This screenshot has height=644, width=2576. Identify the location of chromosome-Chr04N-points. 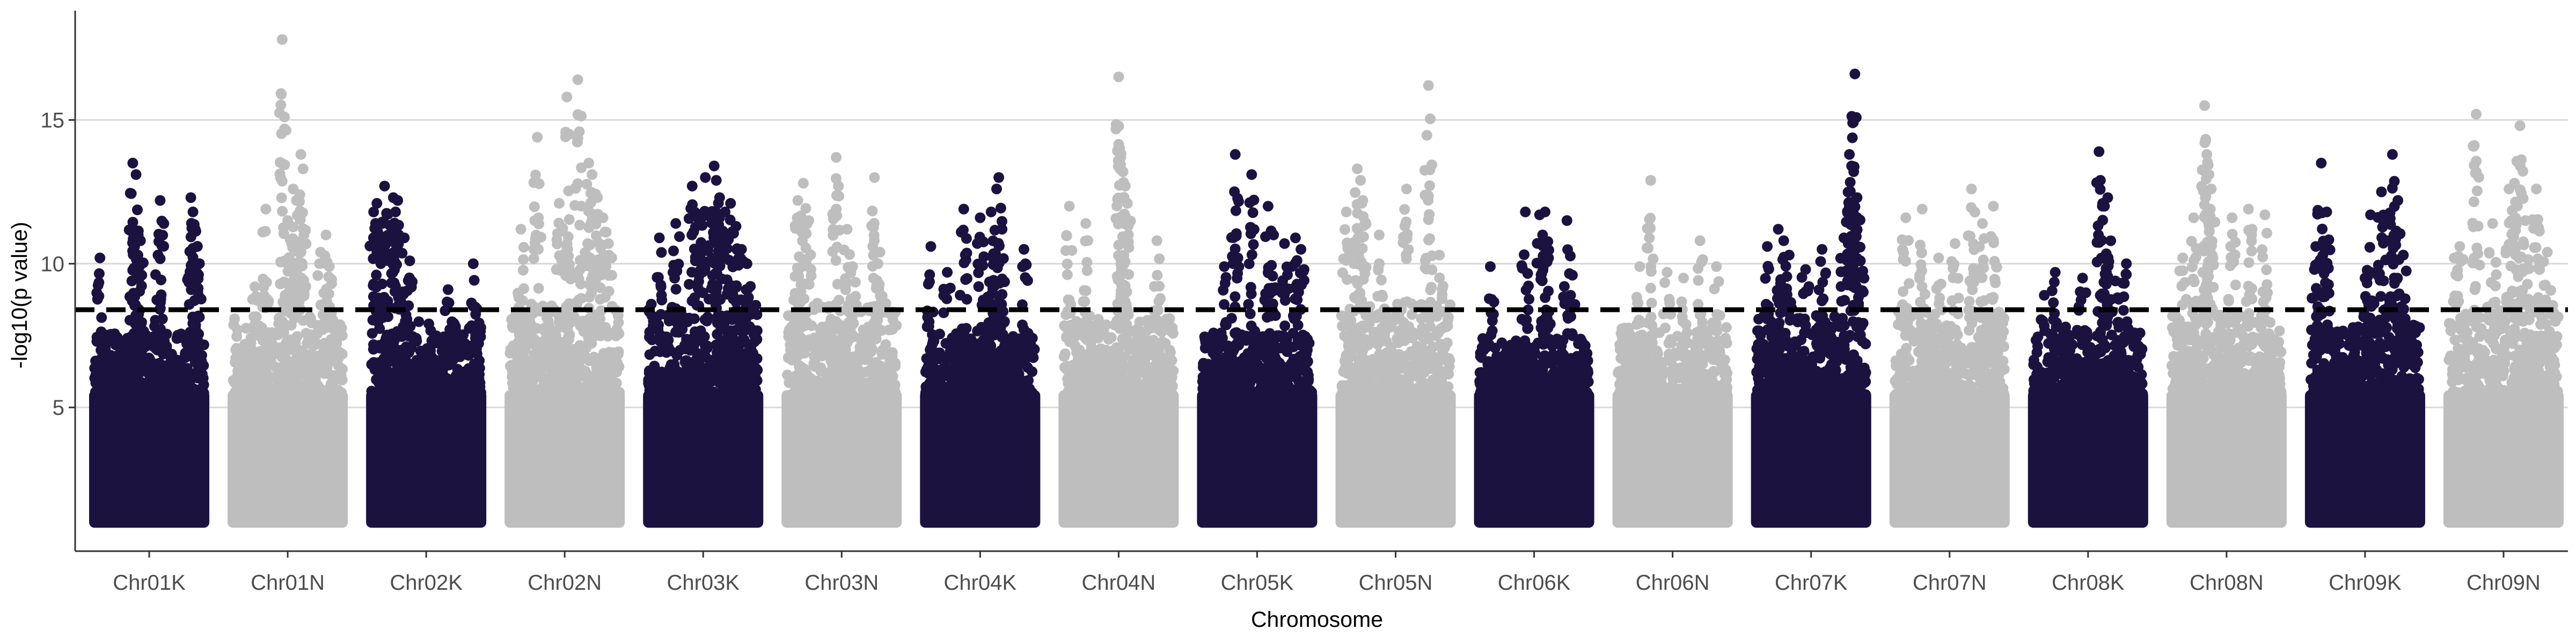
(1118, 299).